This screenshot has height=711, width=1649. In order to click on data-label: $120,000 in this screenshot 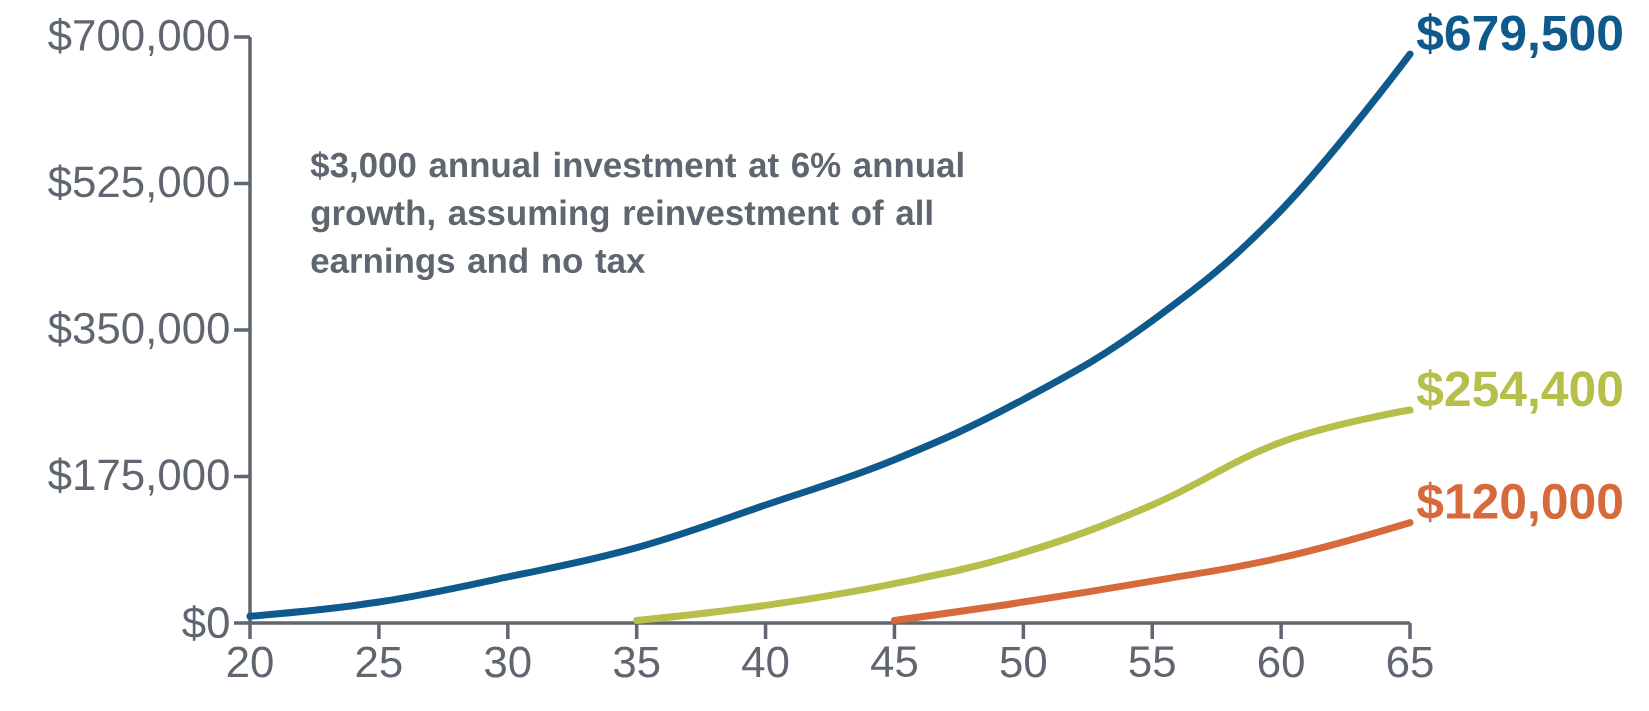, I will do `click(1519, 504)`.